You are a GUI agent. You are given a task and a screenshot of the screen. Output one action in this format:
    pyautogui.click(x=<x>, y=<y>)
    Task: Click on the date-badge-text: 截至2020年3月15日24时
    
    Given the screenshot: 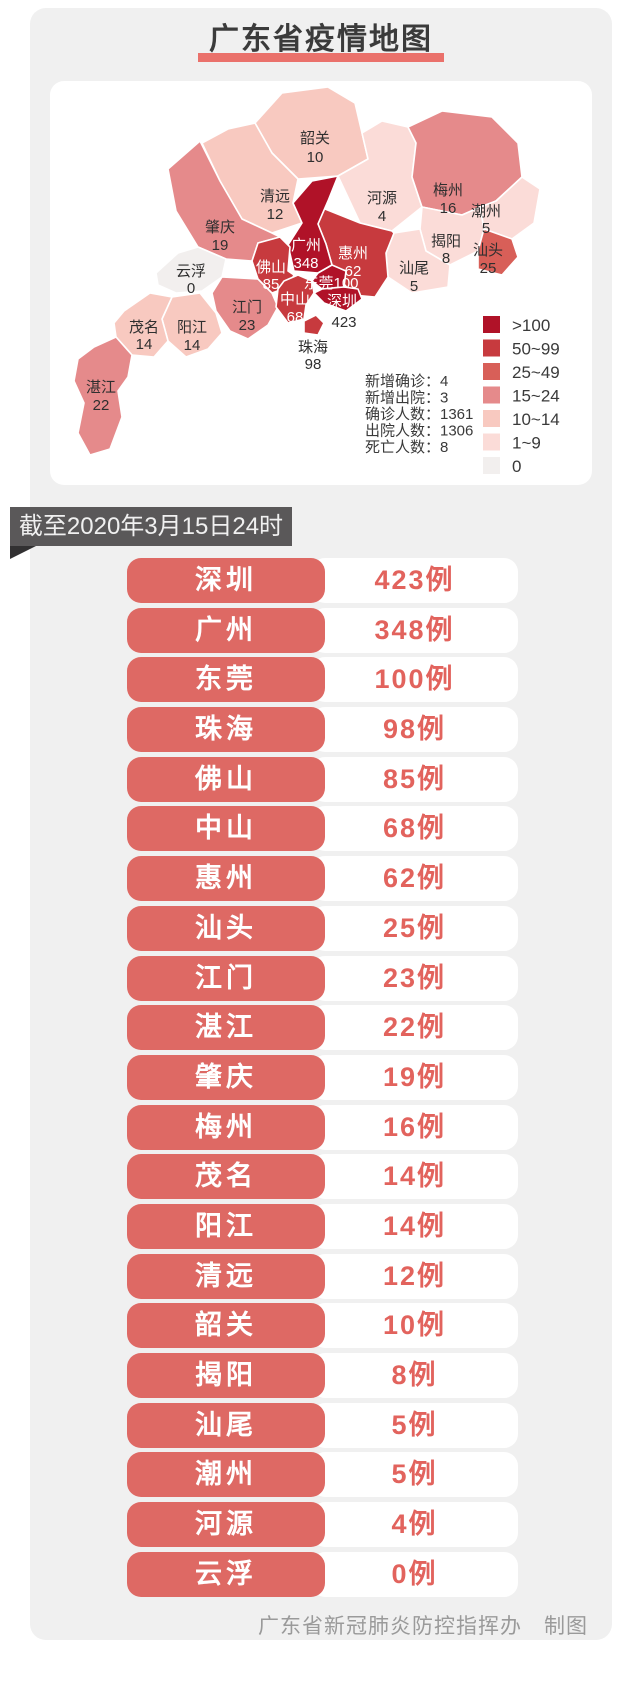 What is the action you would take?
    pyautogui.click(x=151, y=526)
    